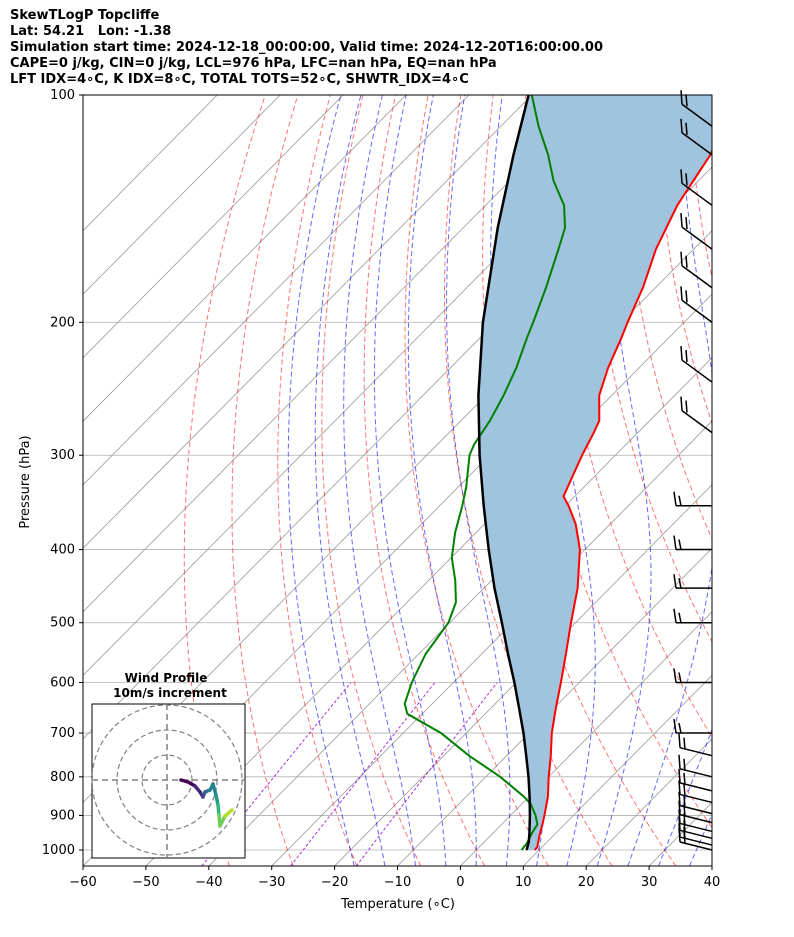  Describe the element at coordinates (82, 882) in the screenshot. I see `x-tick-label: −60` at that location.